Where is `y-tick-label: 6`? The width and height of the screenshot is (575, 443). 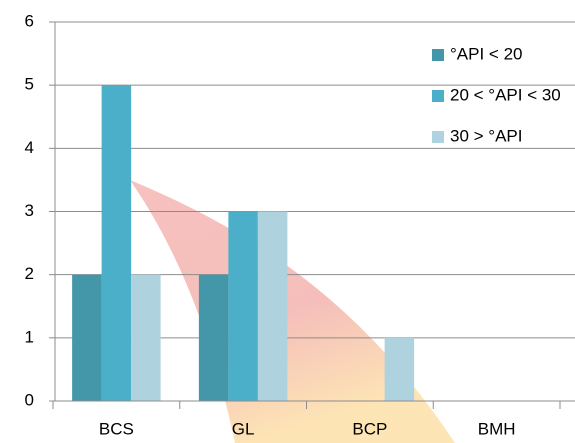 y-tick-label: 6 is located at coordinates (29, 20).